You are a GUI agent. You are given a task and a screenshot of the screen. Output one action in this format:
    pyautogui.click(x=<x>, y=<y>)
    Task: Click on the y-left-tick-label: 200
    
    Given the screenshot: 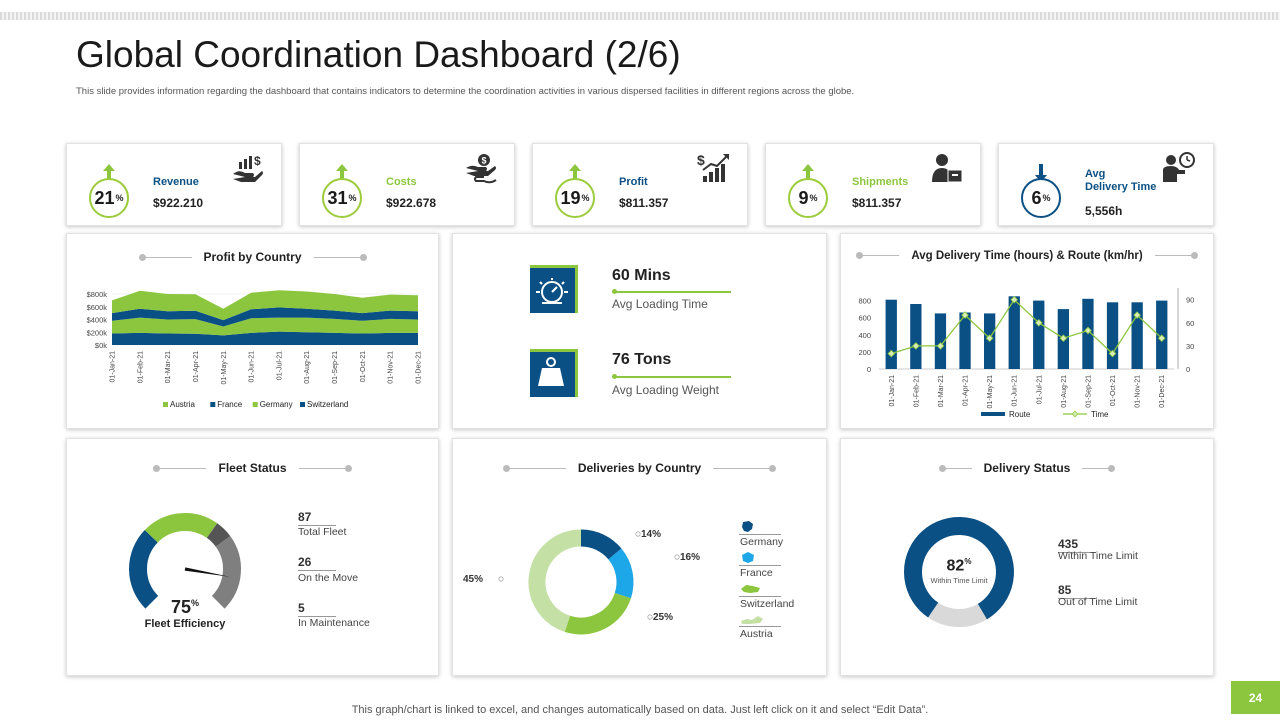 What is the action you would take?
    pyautogui.click(x=864, y=352)
    